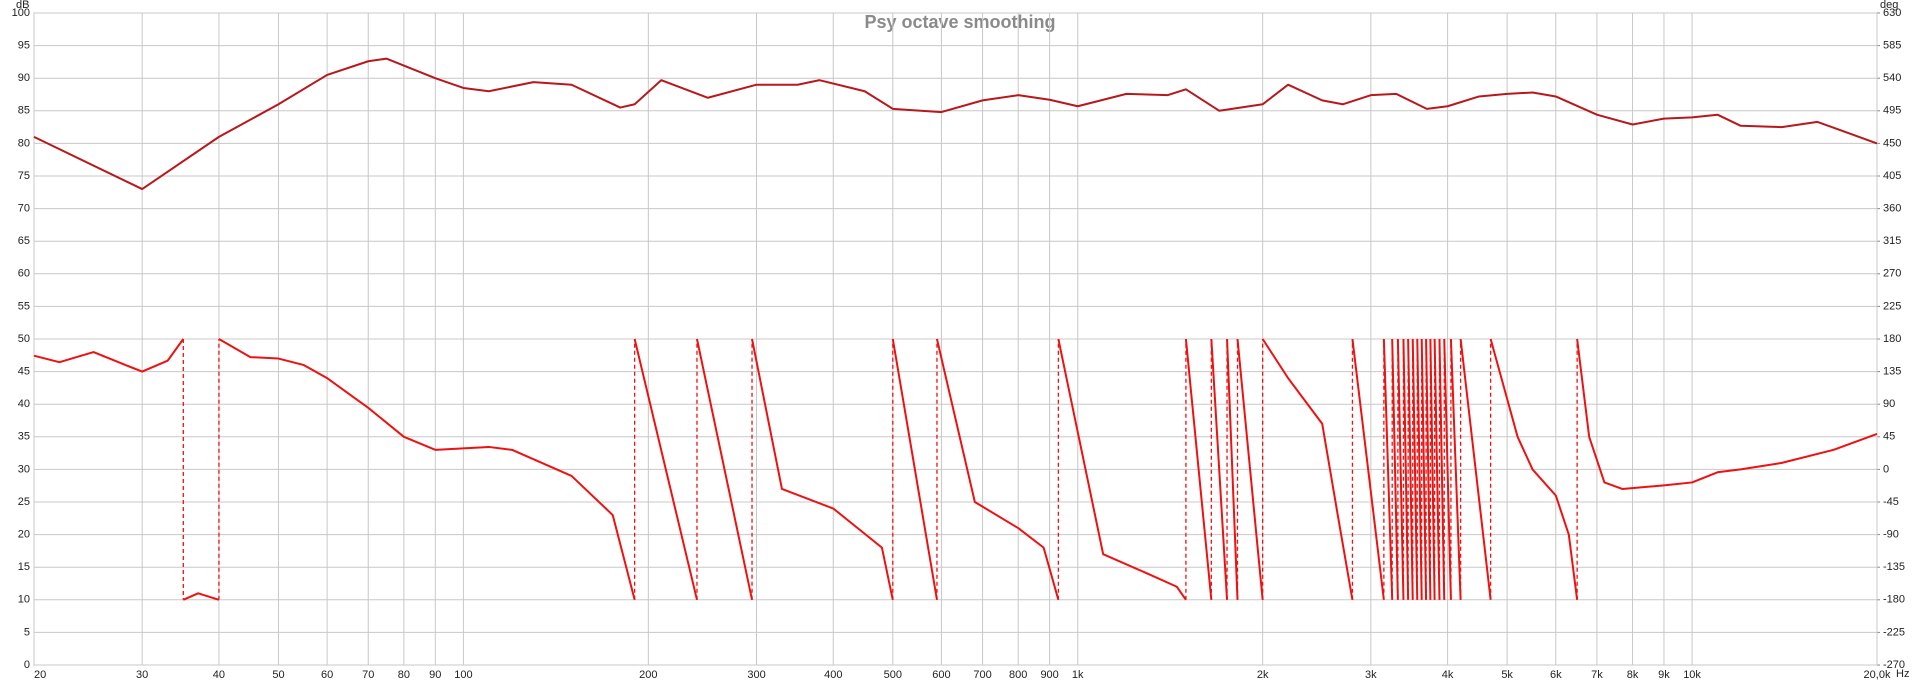 Image resolution: width=1920 pixels, height=682 pixels. I want to click on y2-tick-label: -90, so click(1891, 535).